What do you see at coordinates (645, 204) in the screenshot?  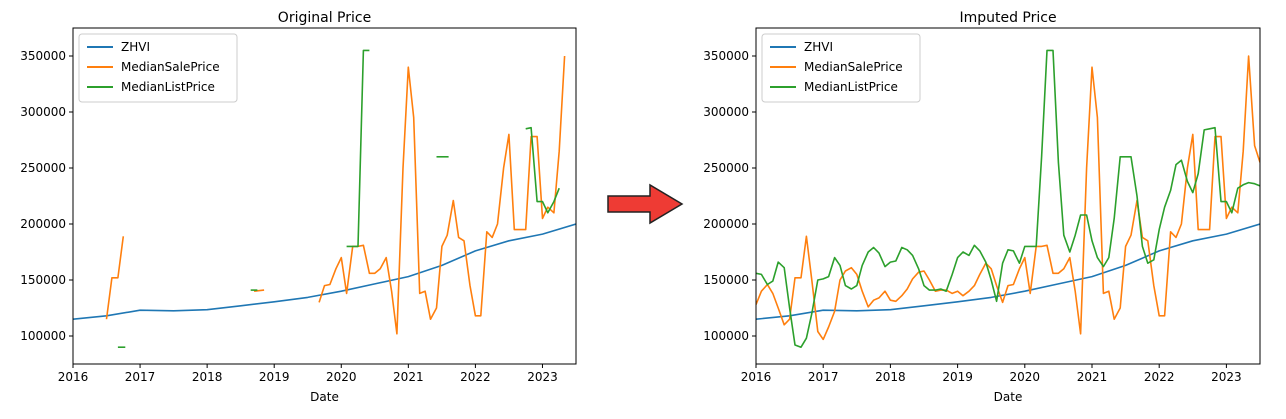 I see `right-arrow-icon` at bounding box center [645, 204].